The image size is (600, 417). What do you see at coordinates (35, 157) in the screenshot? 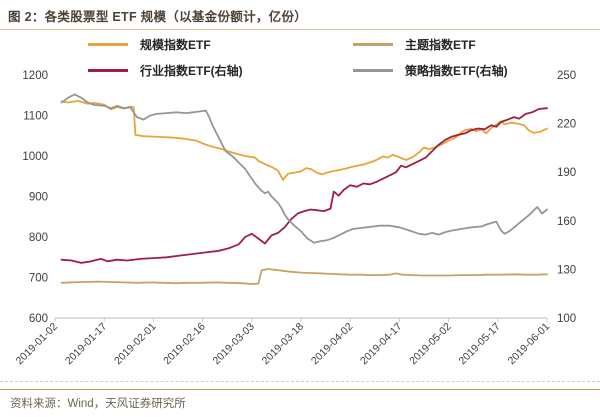
I see `left-axis-tick-label: 1000` at bounding box center [35, 157].